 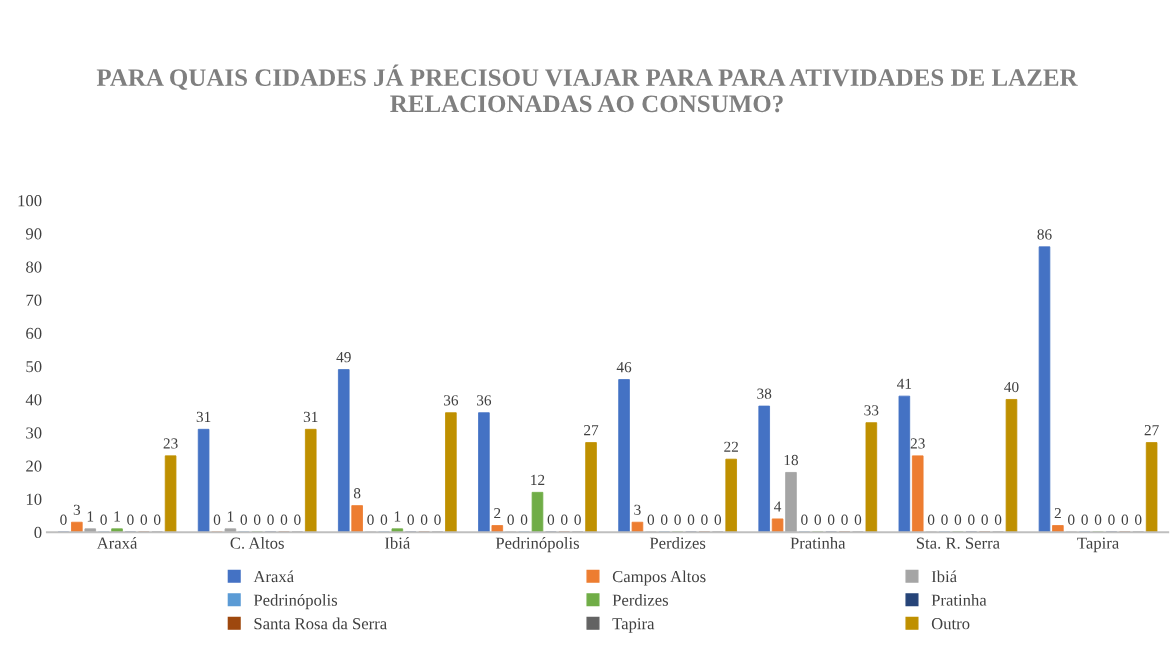 I want to click on y-tick-label: 30, so click(x=34, y=433).